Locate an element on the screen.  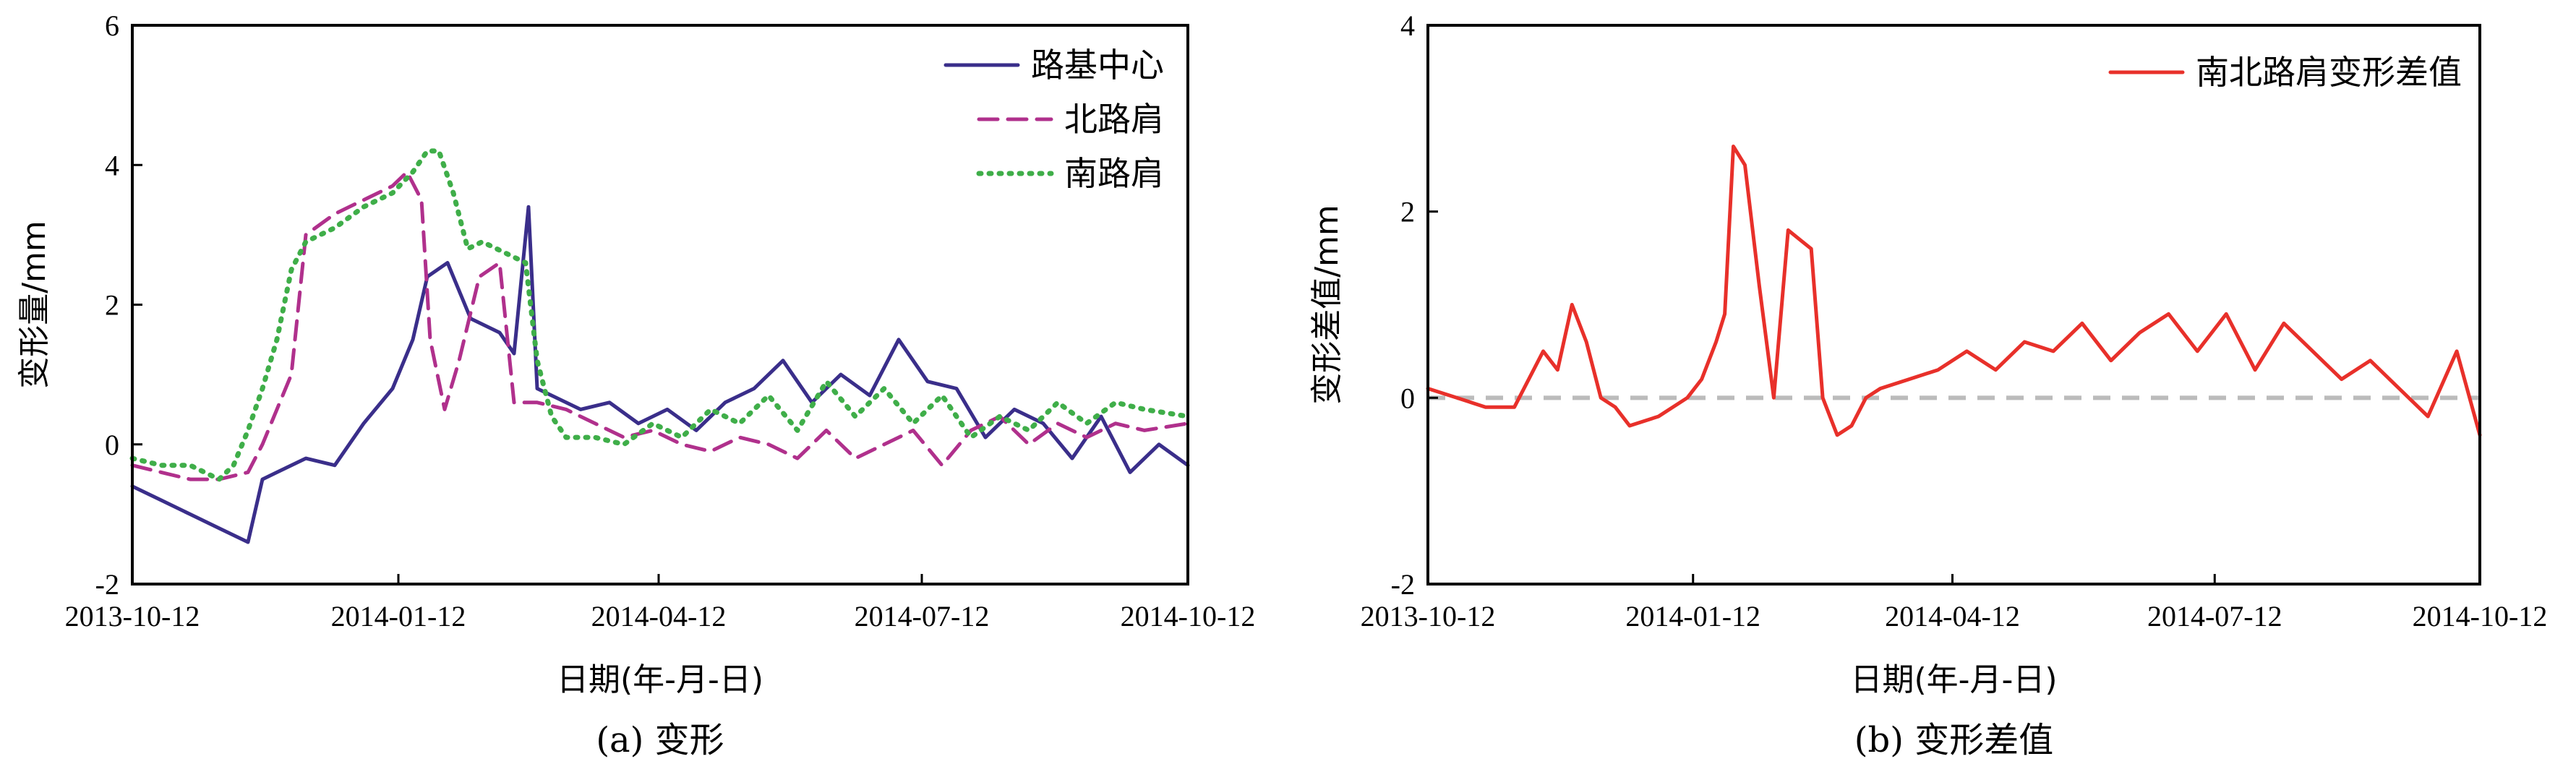
legend-label: 南北路肩变形差值 is located at coordinates (2329, 72).